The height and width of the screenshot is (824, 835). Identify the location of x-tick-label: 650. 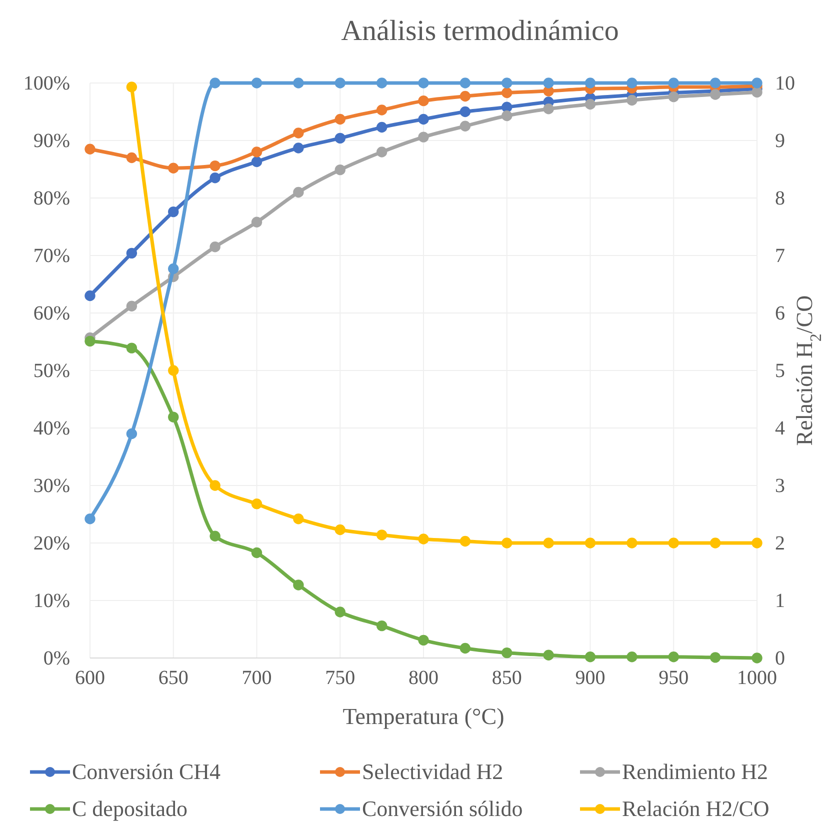
(173, 678).